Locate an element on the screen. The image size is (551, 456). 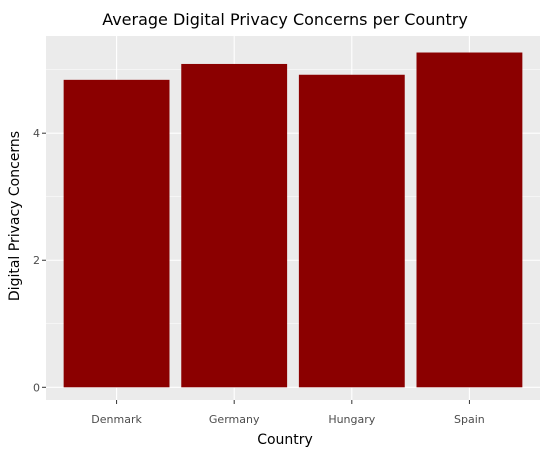
x-axis-title: Country is located at coordinates (285, 440).